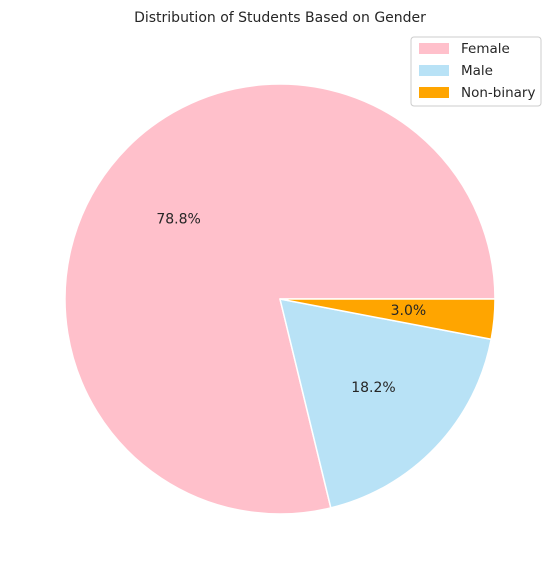 The height and width of the screenshot is (579, 559). Describe the element at coordinates (387, 319) in the screenshot. I see `slice-non-binary` at that location.